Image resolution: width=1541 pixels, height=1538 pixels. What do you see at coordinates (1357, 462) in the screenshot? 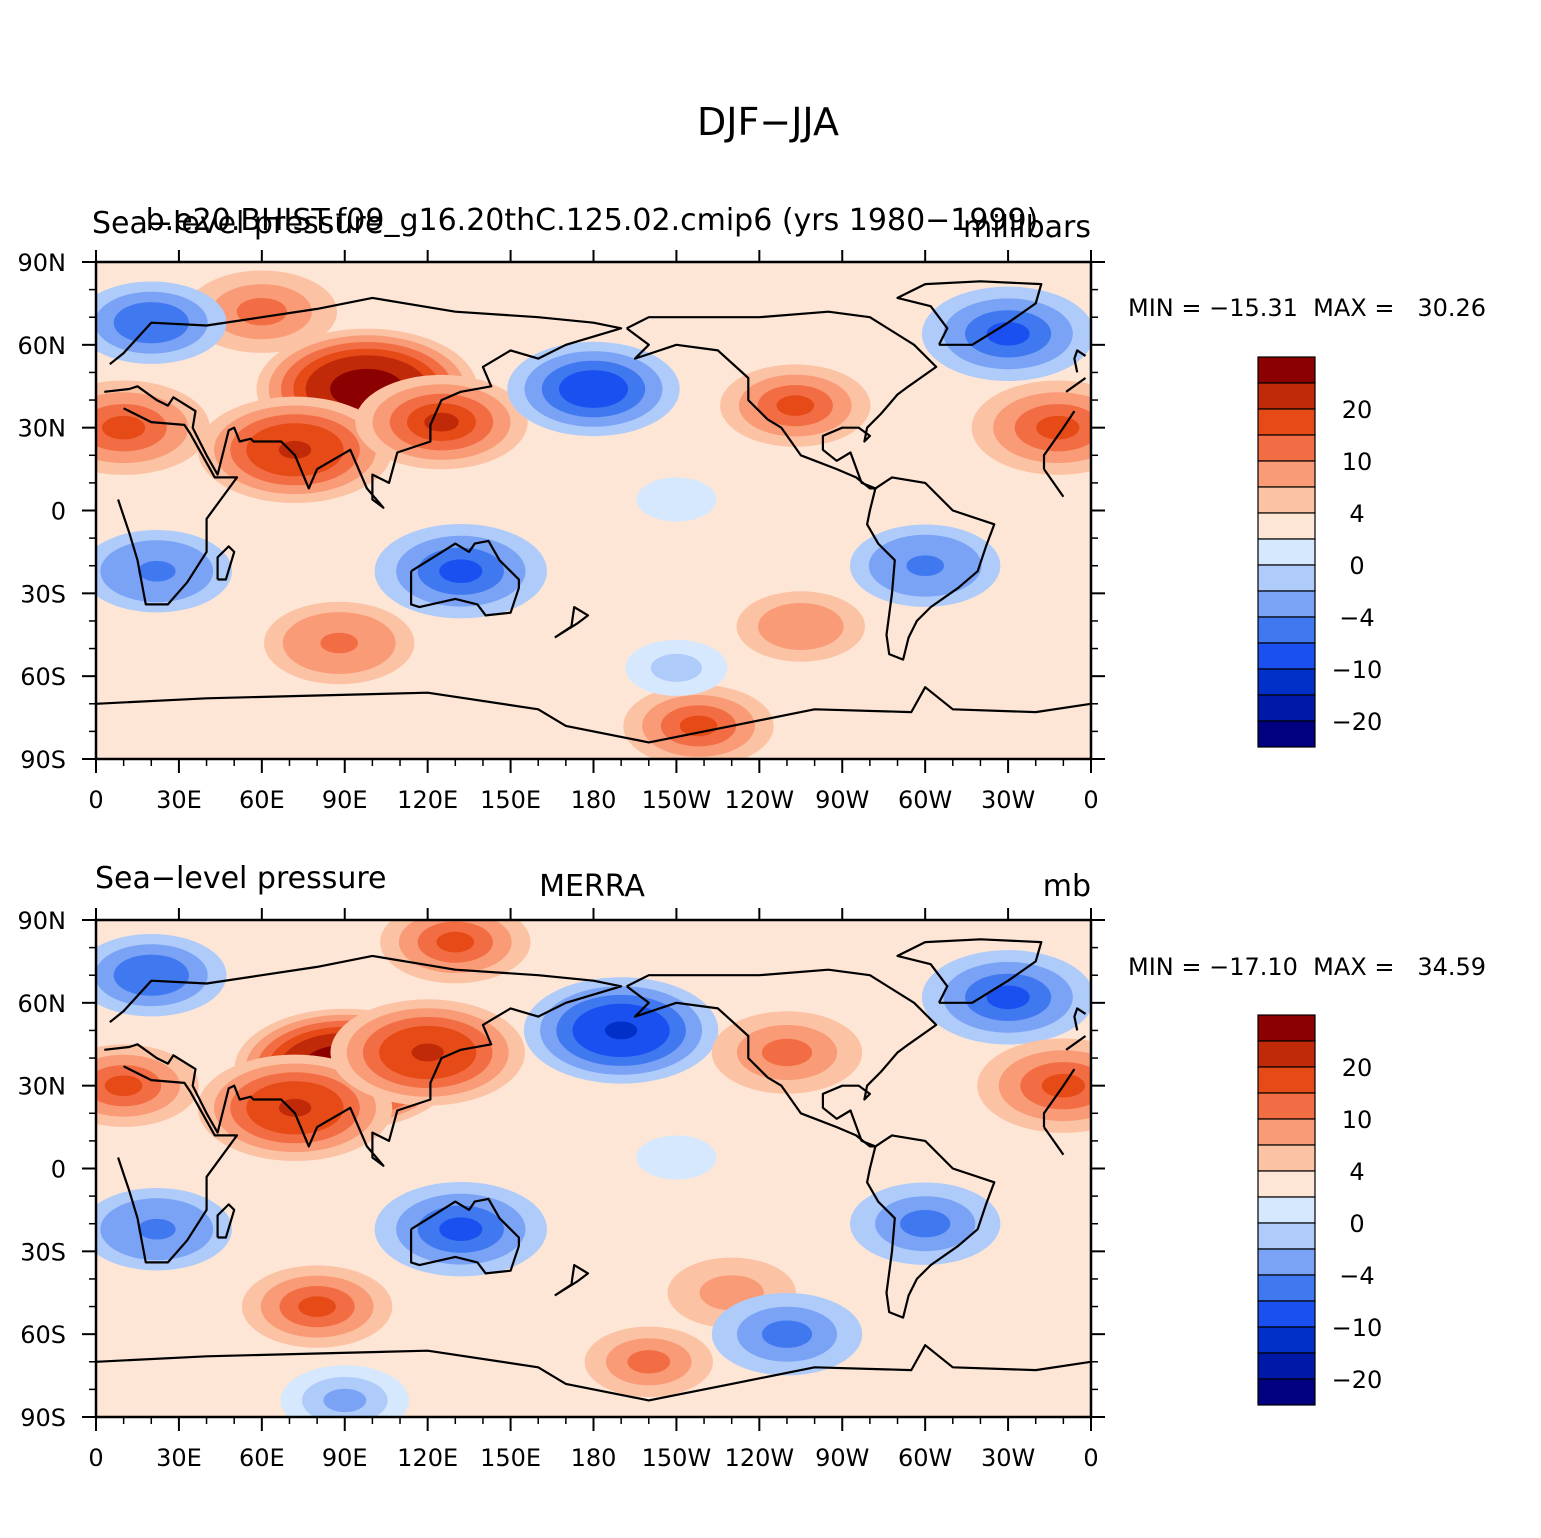
I see `colorbar-label: 10` at bounding box center [1357, 462].